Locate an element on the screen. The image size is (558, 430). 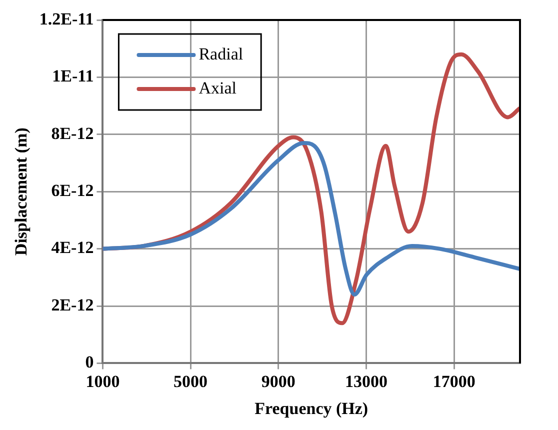
x-tick-label: 9000 is located at coordinates (278, 381).